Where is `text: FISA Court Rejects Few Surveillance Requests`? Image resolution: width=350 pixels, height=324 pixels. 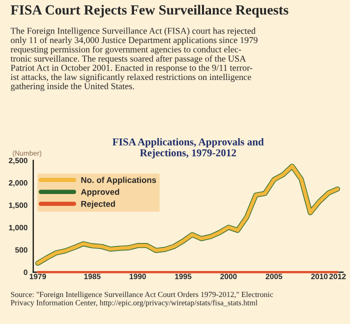
text: FISA Court Rejects Few Surveillance Requests is located at coordinates (149, 11).